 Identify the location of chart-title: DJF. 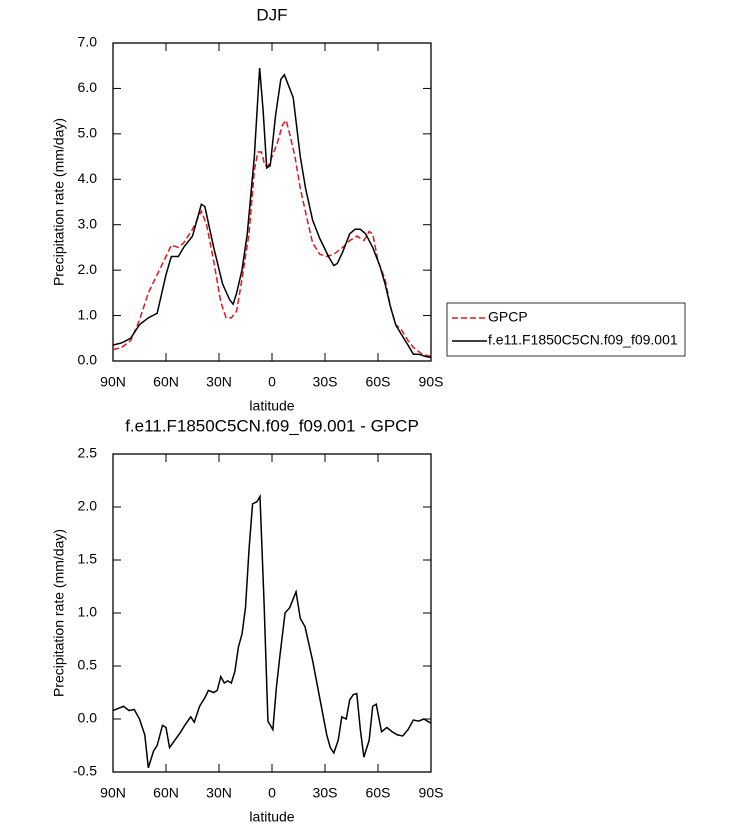
(271, 14).